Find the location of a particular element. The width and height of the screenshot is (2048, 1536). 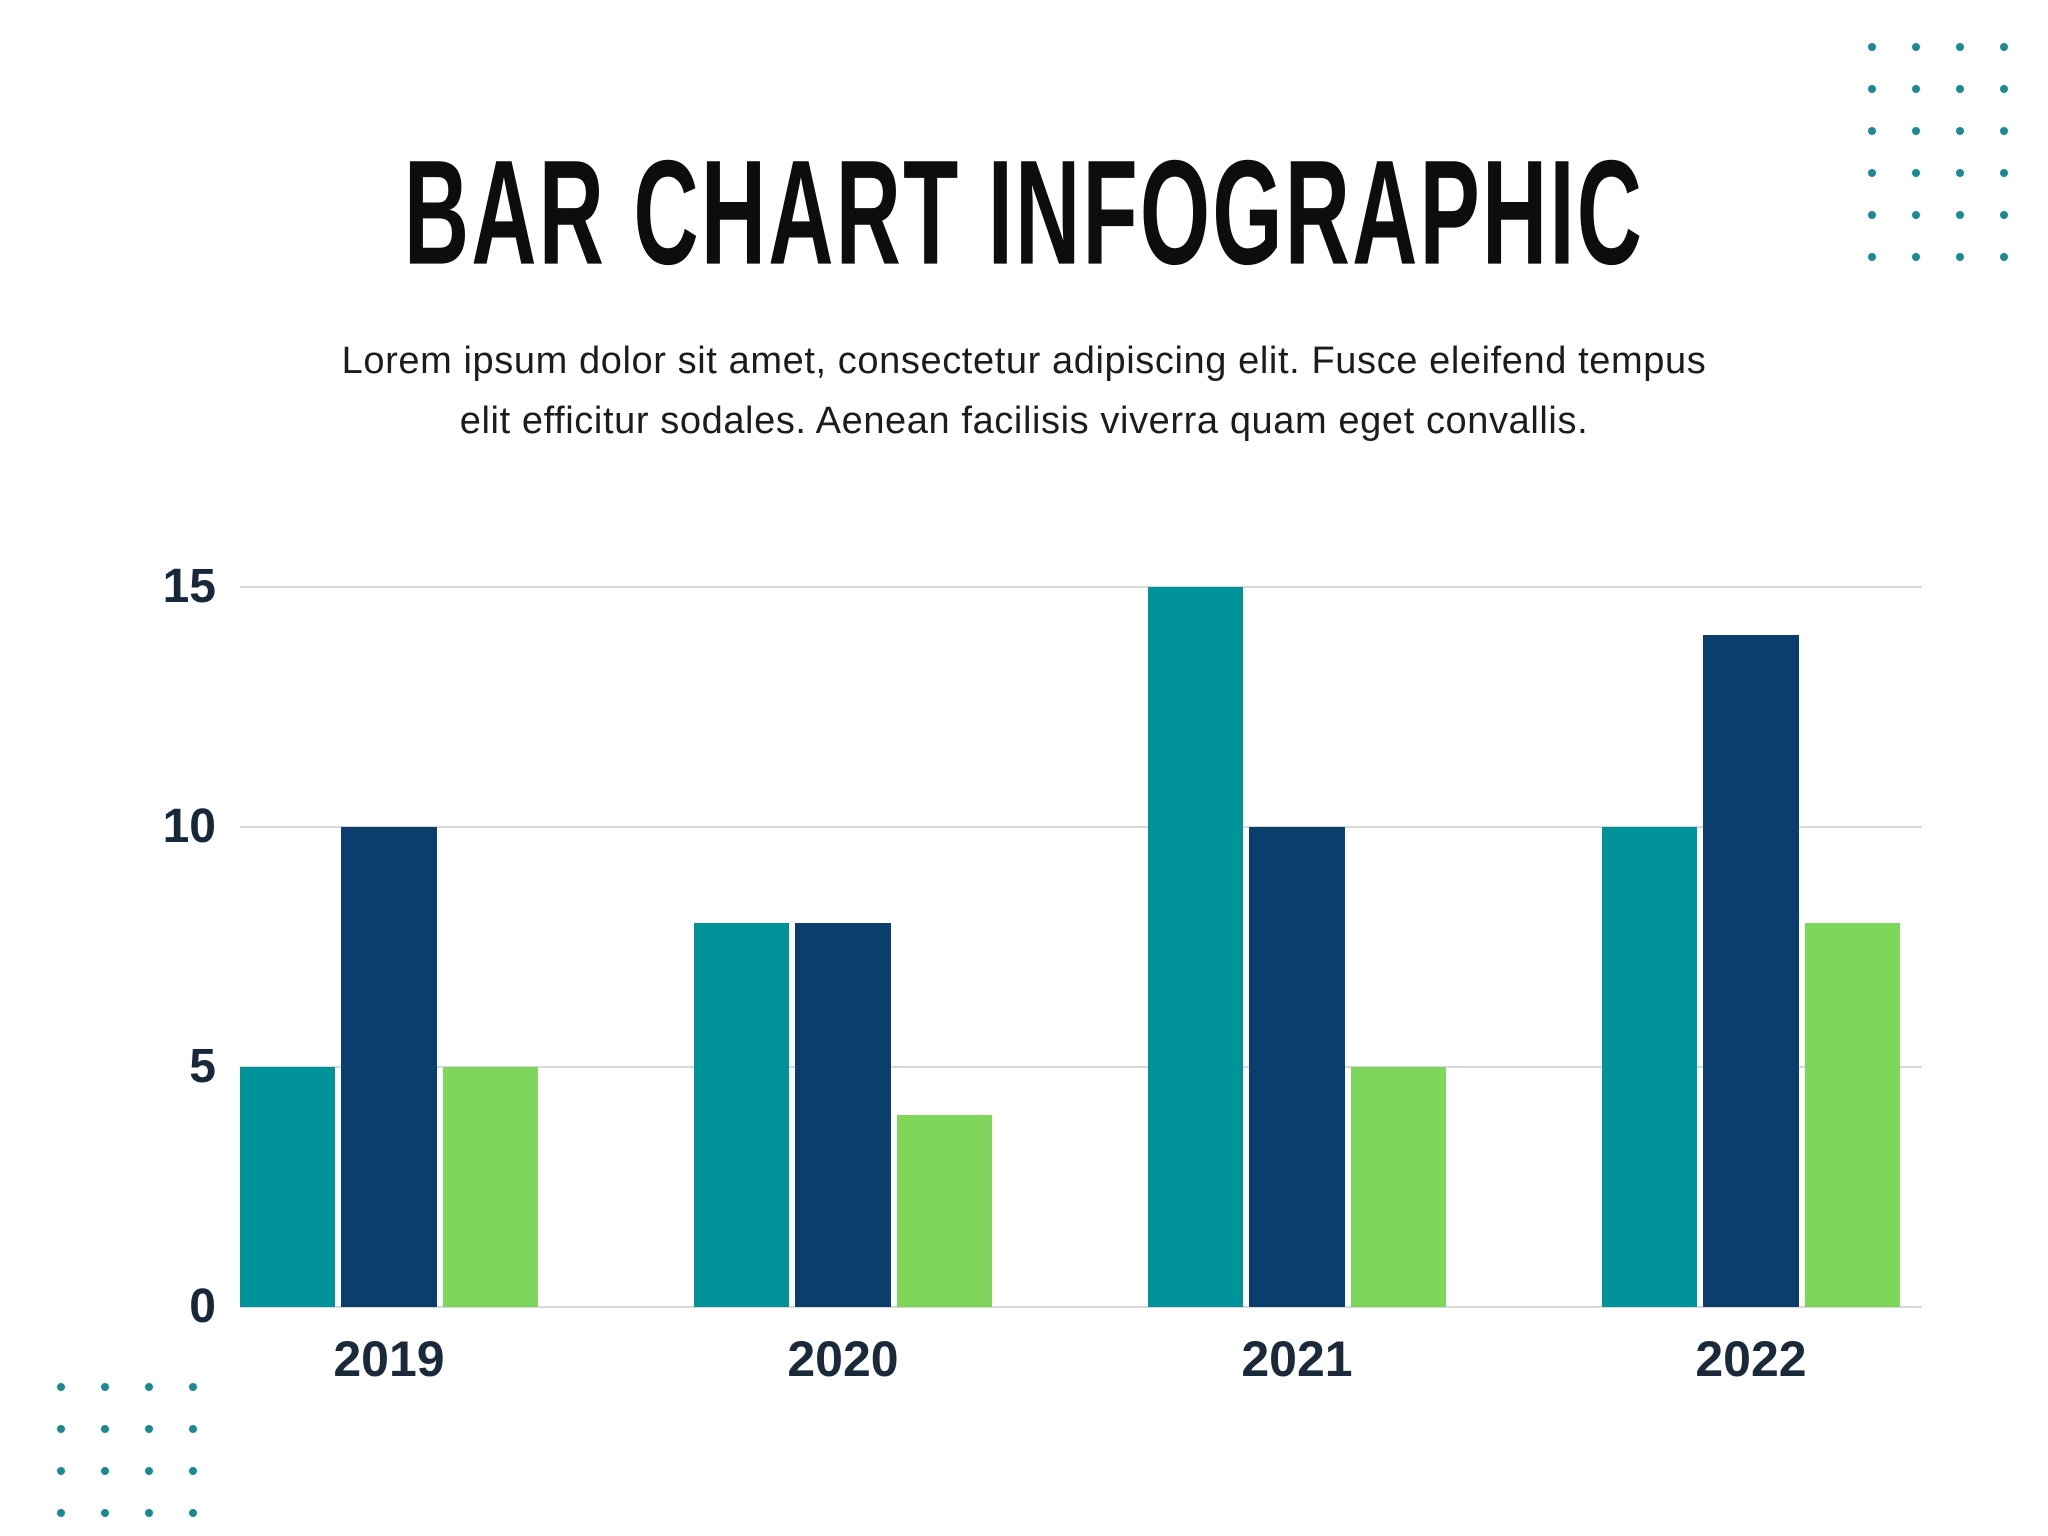

bar-2019-teal is located at coordinates (288, 1187).